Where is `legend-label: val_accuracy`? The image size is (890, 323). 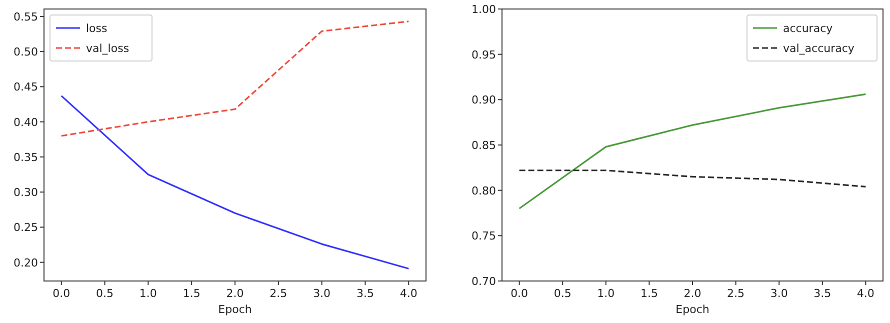 legend-label: val_accuracy is located at coordinates (819, 48).